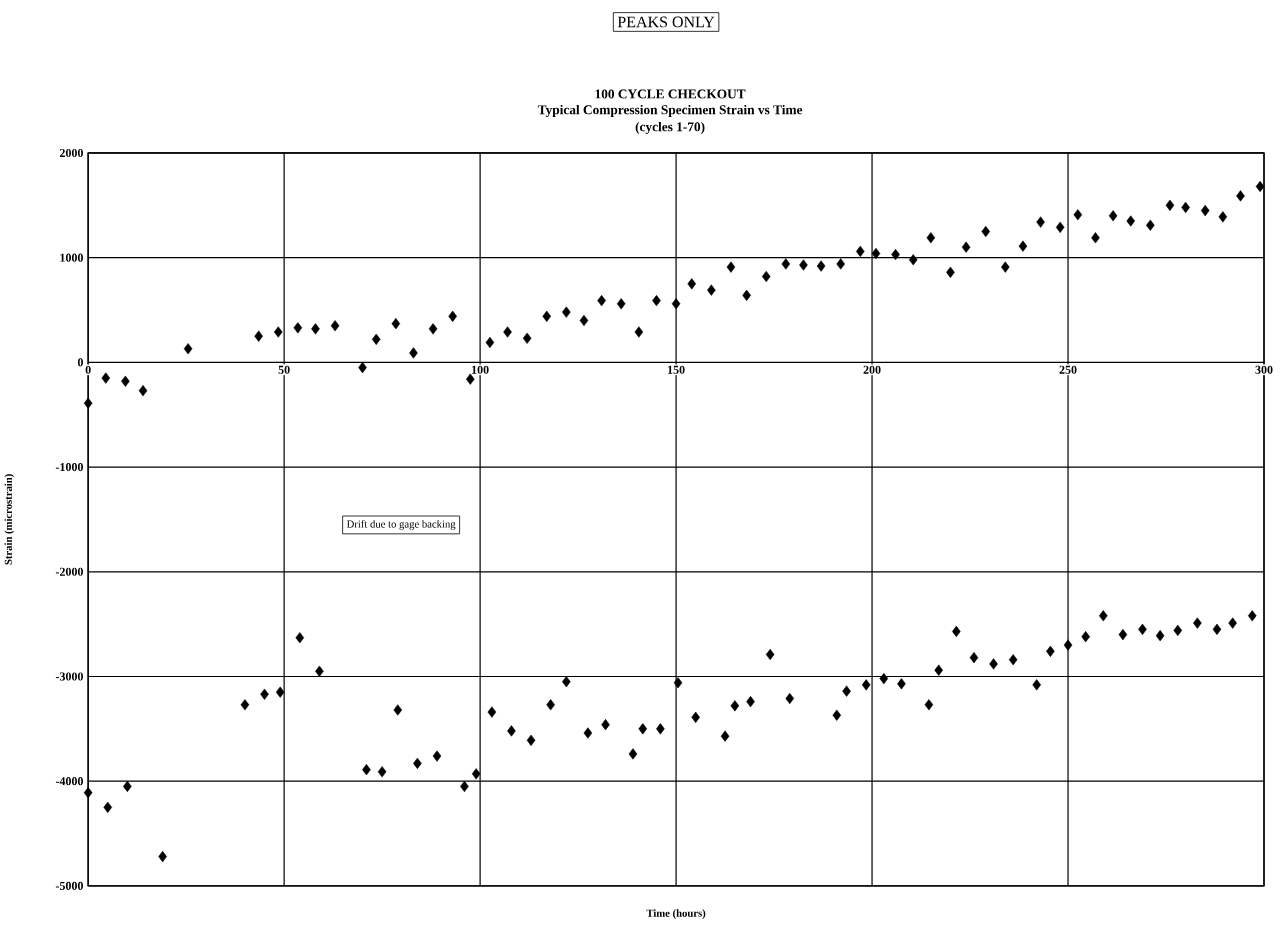  Describe the element at coordinates (676, 914) in the screenshot. I see `x-axis-title: Time (hours)` at that location.